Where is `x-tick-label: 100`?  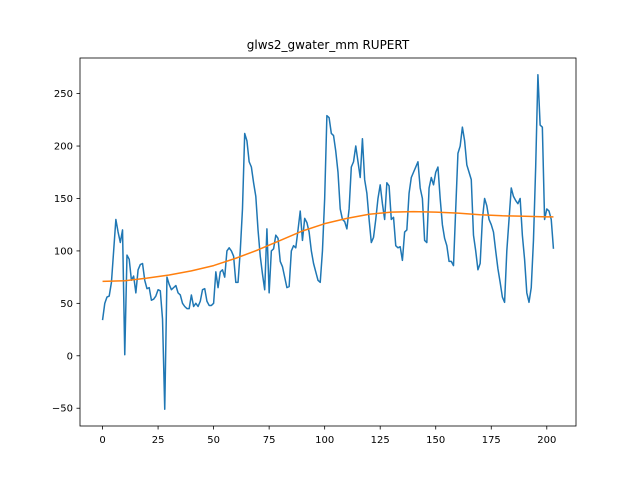 x-tick-label: 100 is located at coordinates (324, 440).